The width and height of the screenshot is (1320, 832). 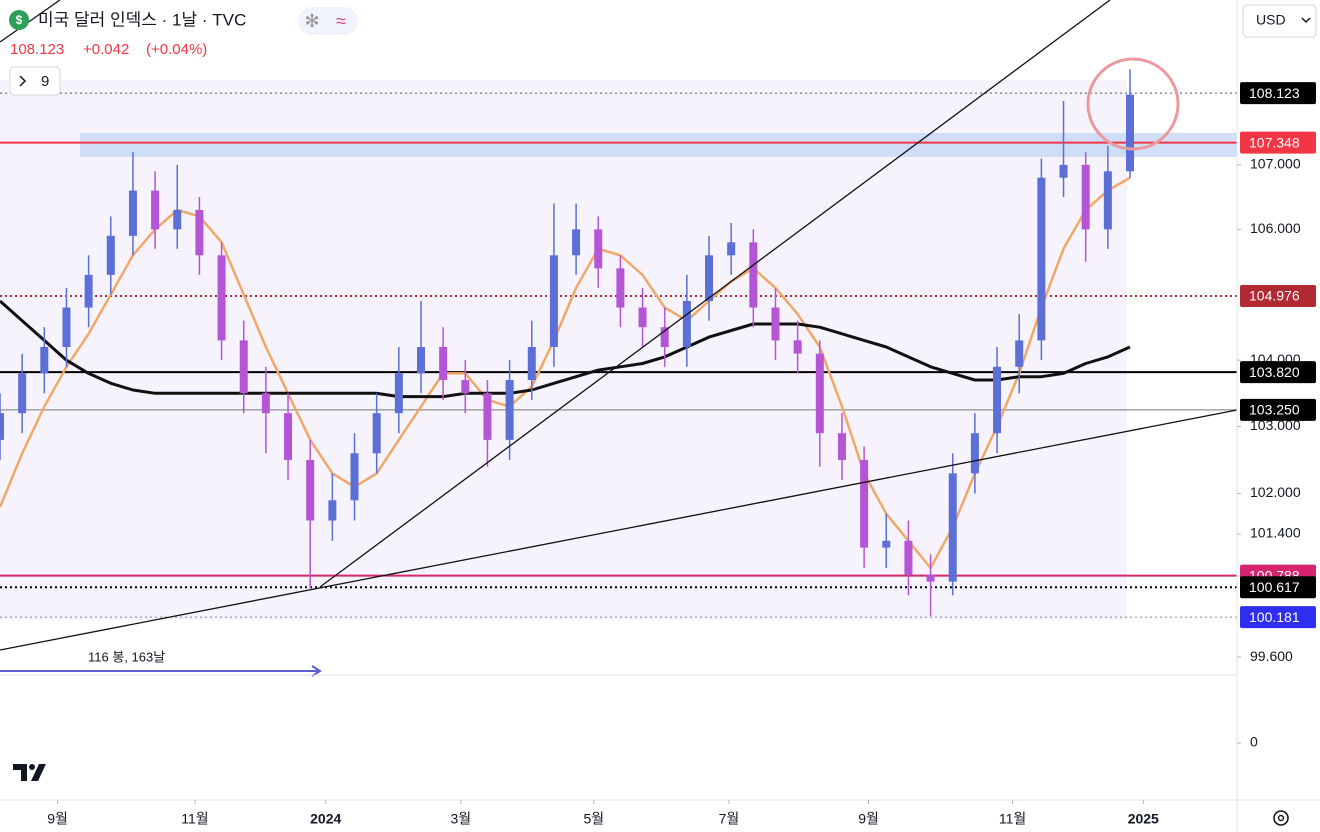 What do you see at coordinates (325, 819) in the screenshot?
I see `x-tick-label: 2024` at bounding box center [325, 819].